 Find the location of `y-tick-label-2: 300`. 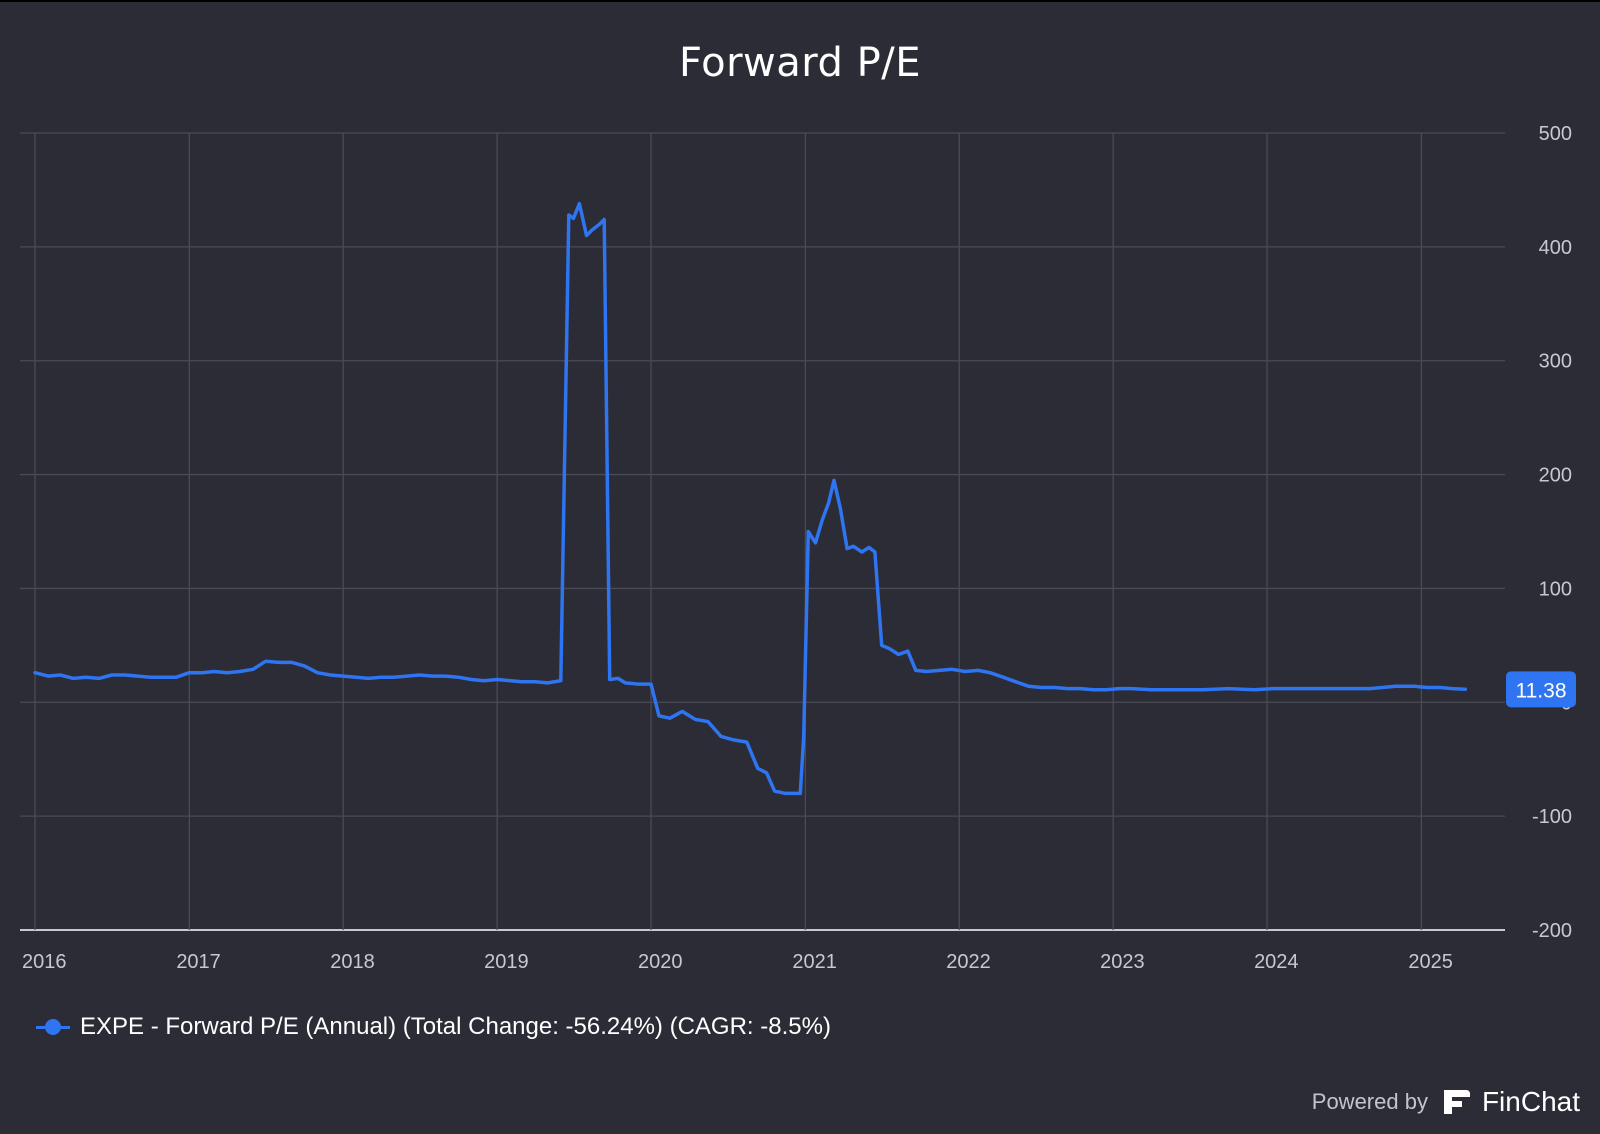

y-tick-label-2: 300 is located at coordinates (1555, 362).